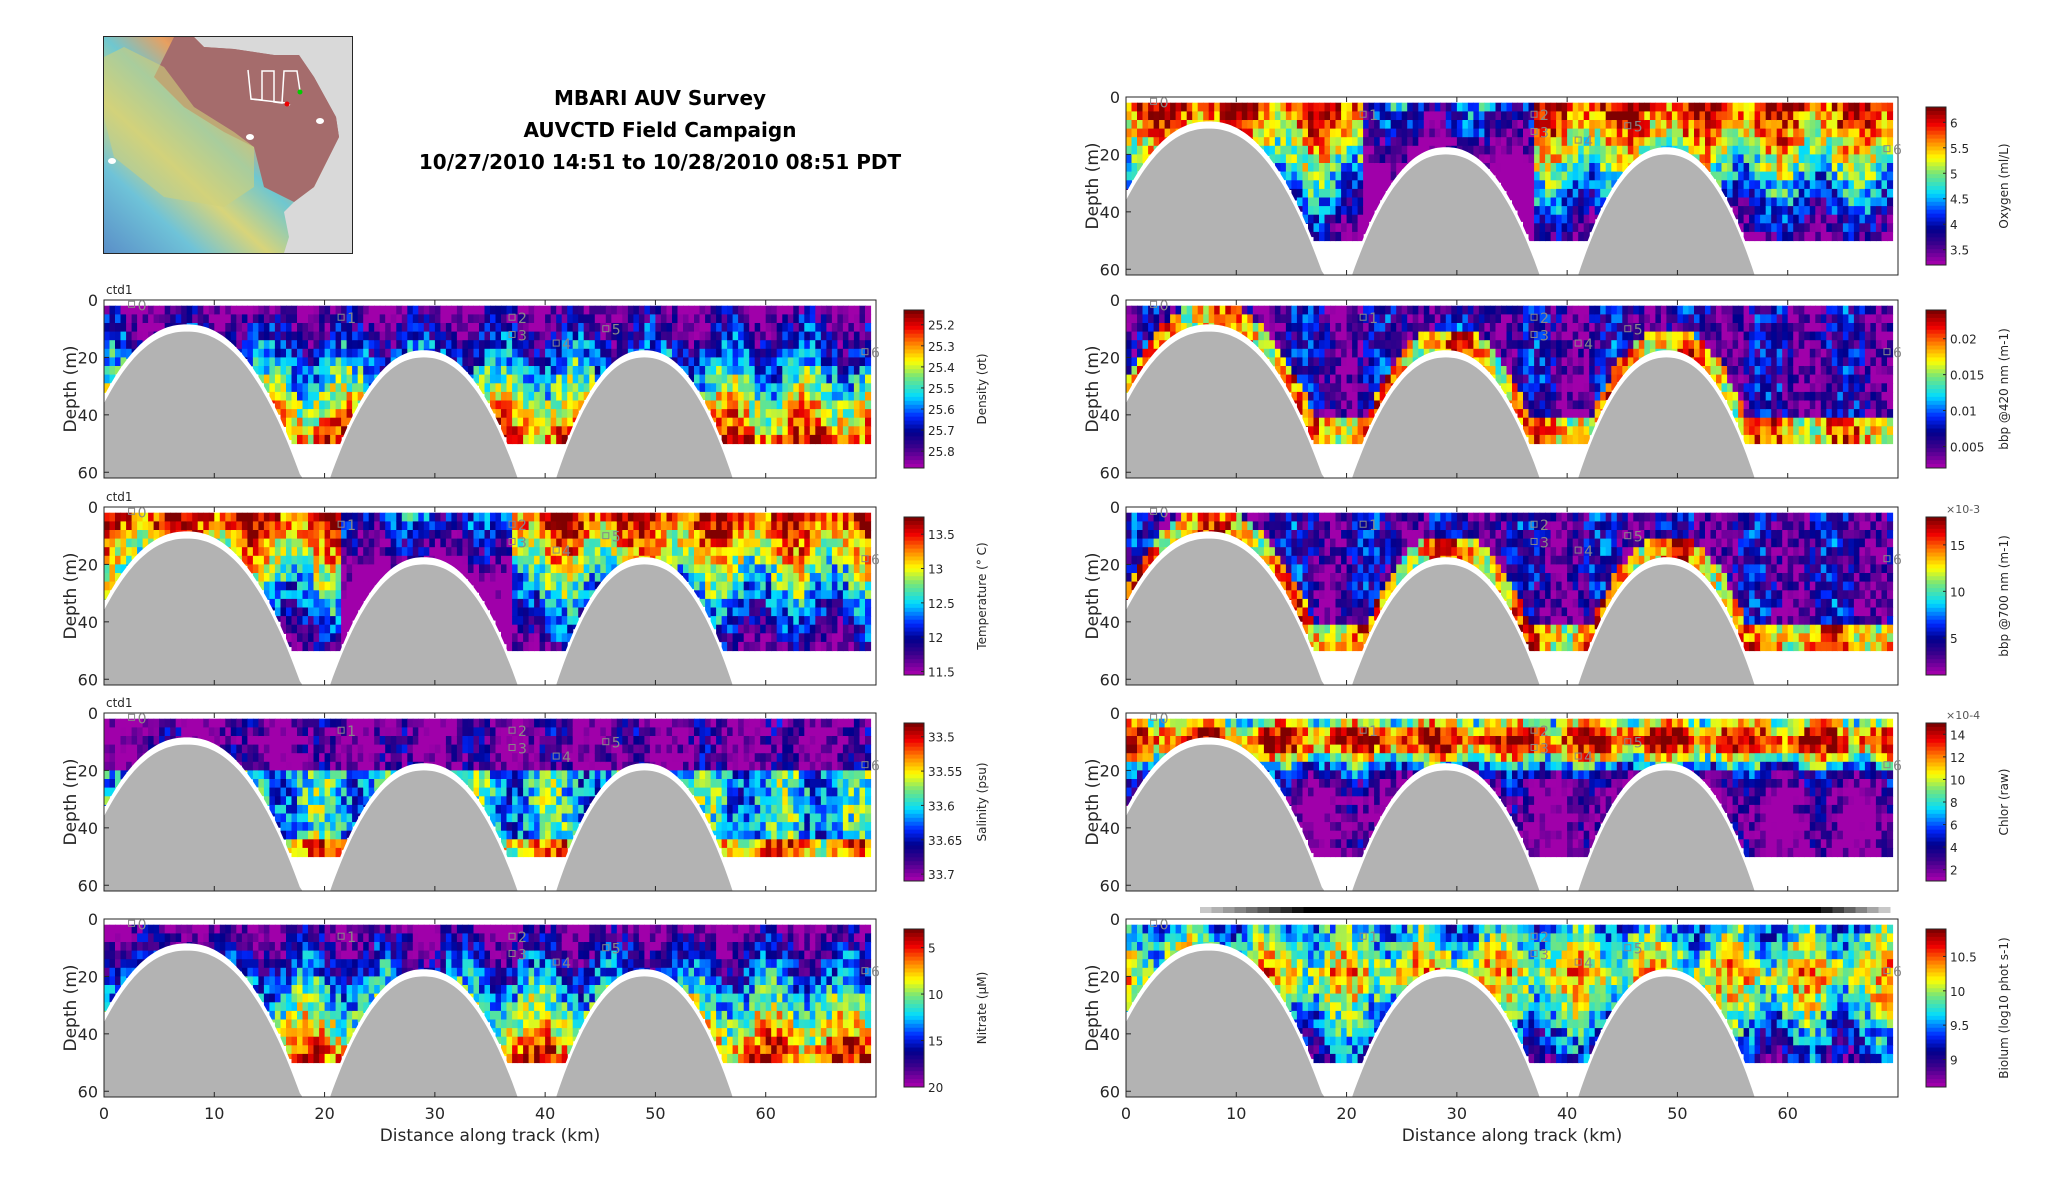  Describe the element at coordinates (71, 388) in the screenshot. I see `y-axis-label: Depth (m)` at that location.